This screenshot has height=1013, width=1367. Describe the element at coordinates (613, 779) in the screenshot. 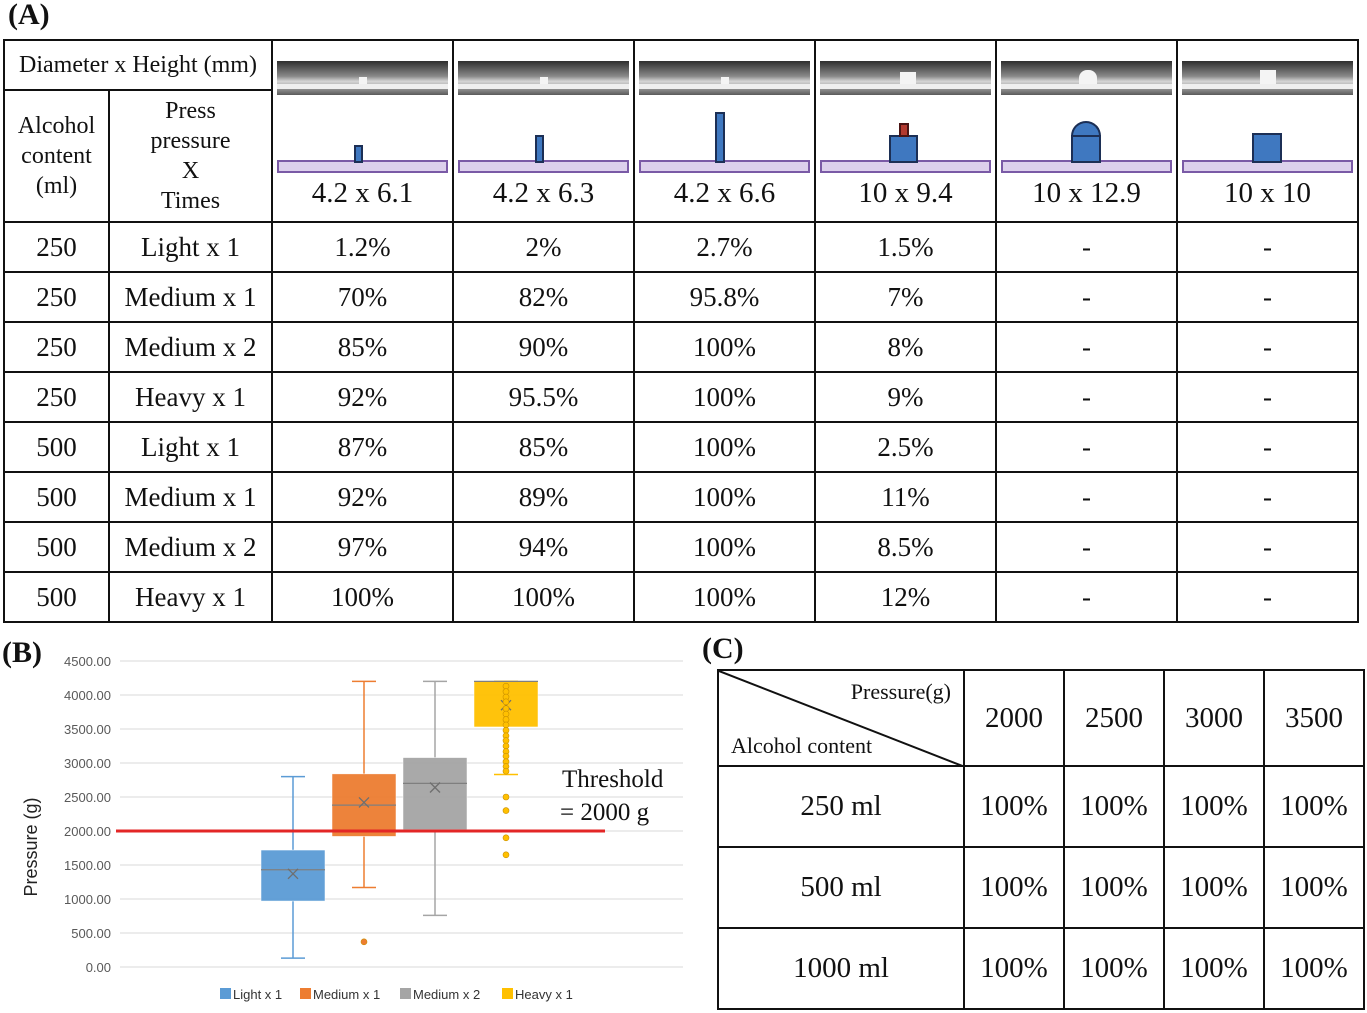

I see `threshold-label: Threshold` at that location.